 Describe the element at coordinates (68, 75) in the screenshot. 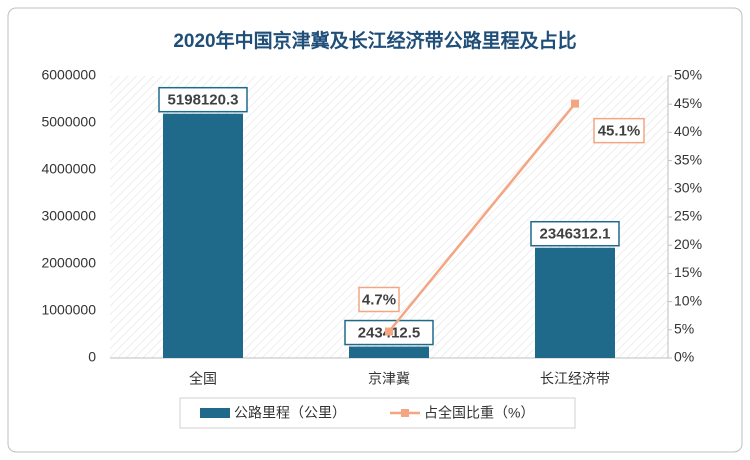

I see `y-tick-label: 6000000` at that location.